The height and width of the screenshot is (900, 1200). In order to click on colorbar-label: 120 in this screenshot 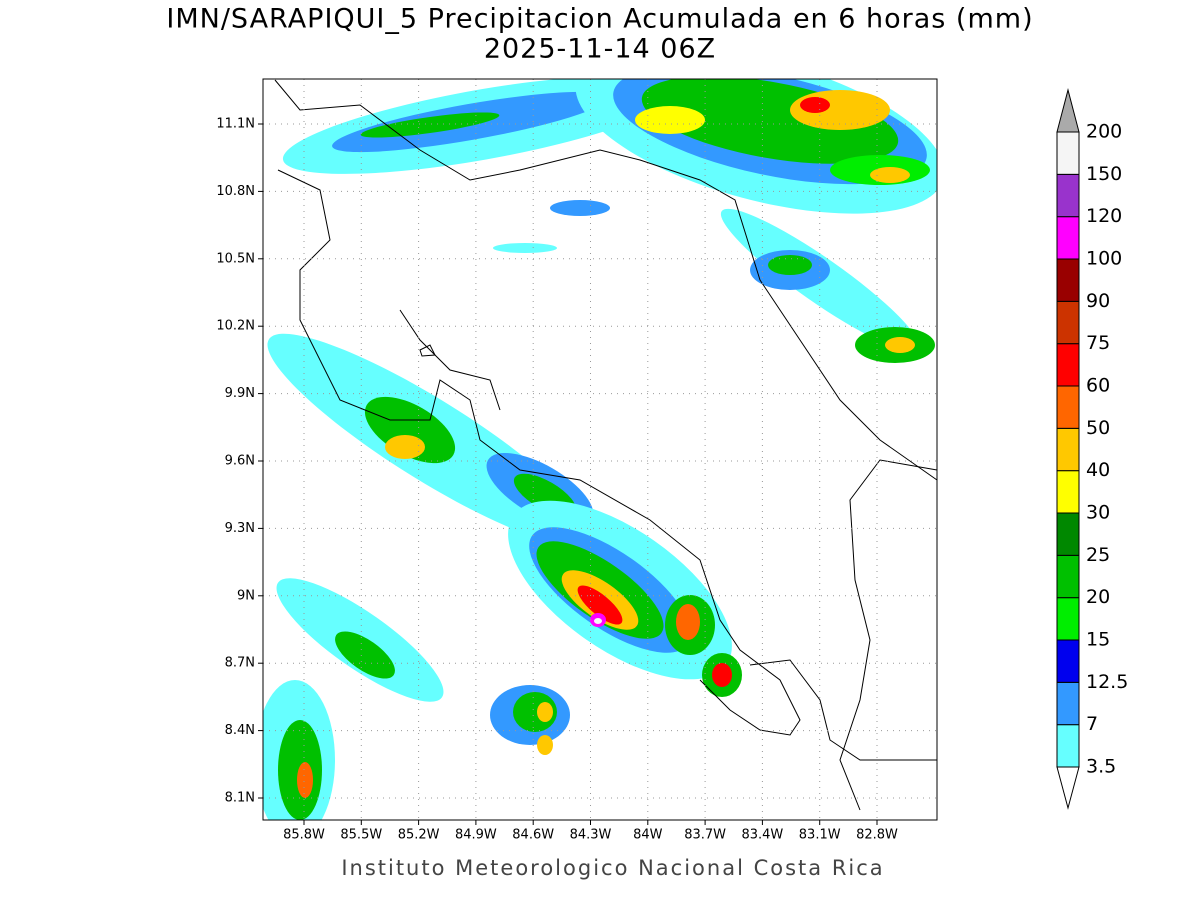, I will do `click(1104, 216)`.